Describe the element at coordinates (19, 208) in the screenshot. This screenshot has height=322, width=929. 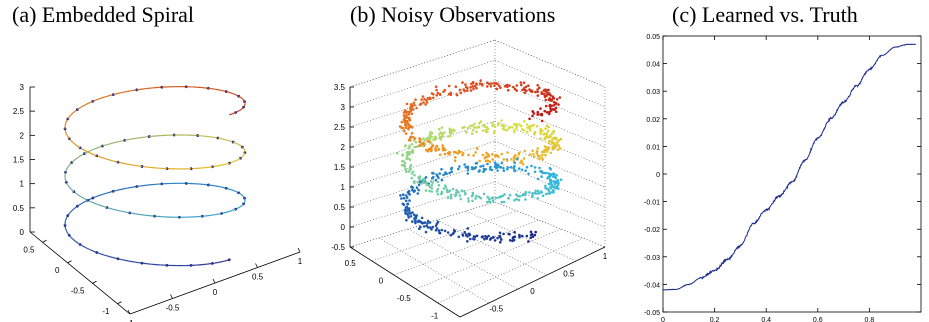
I see `z-tick-label: 0.5` at that location.